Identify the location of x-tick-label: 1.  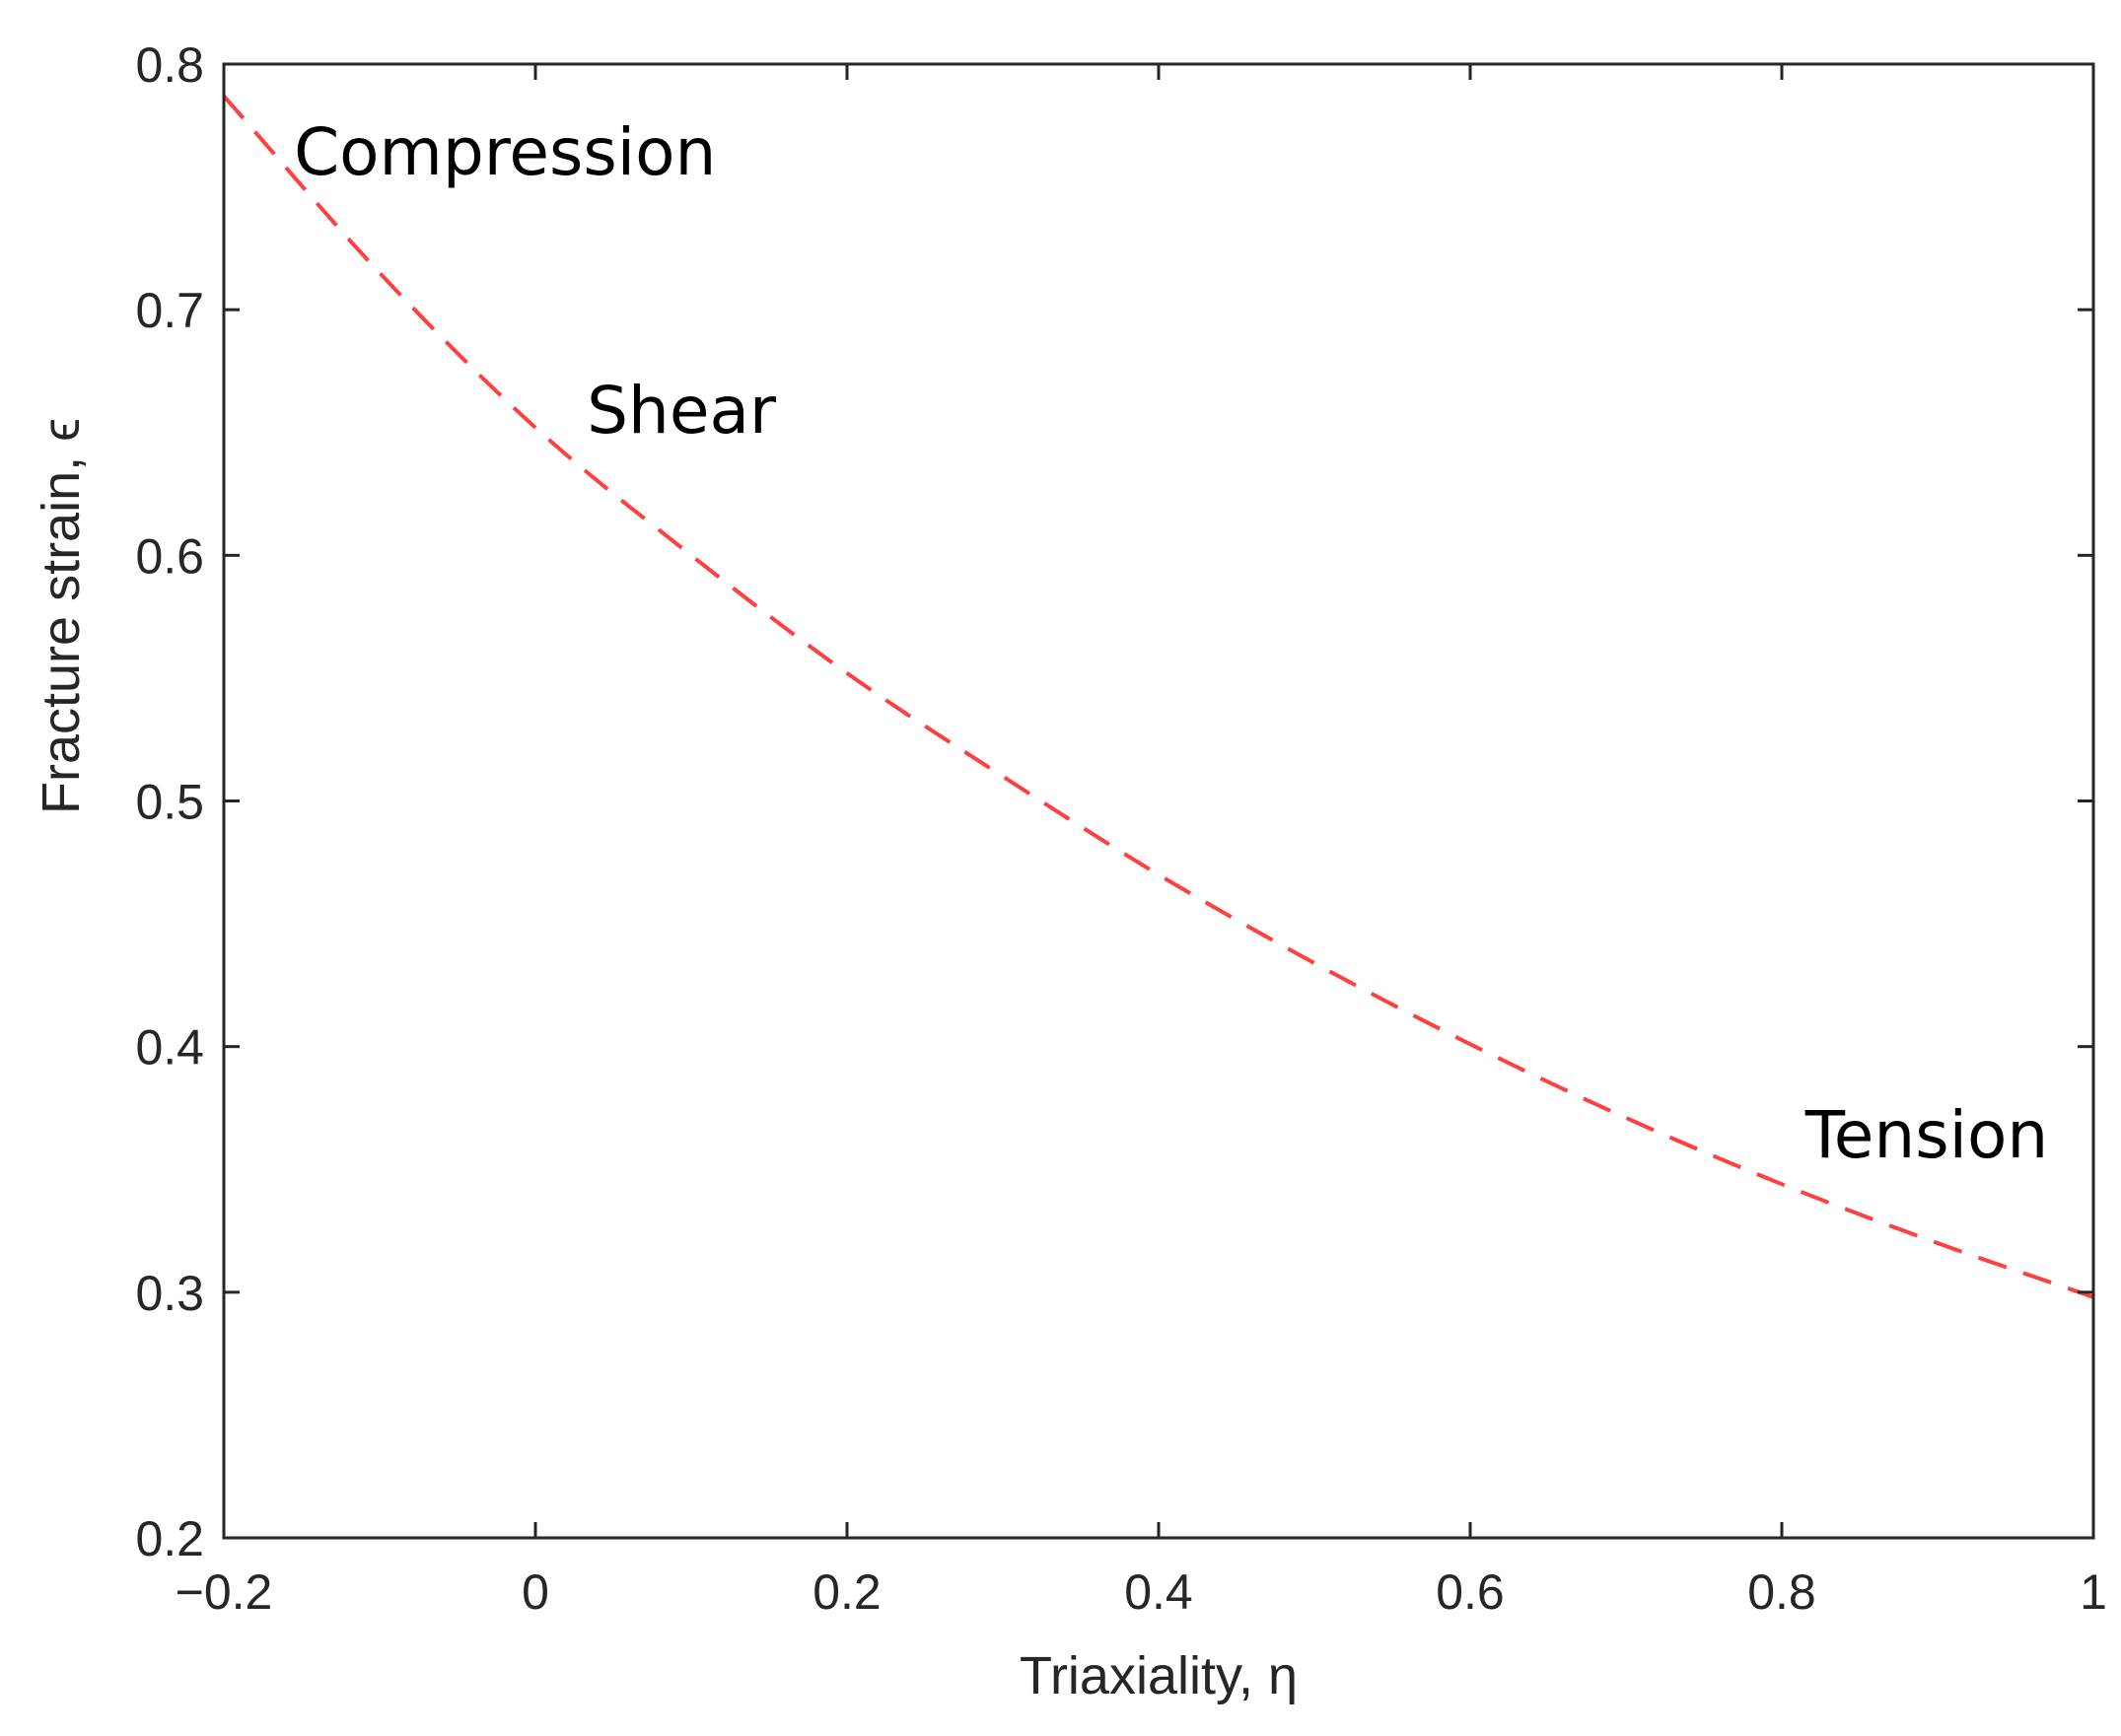
(2093, 1592).